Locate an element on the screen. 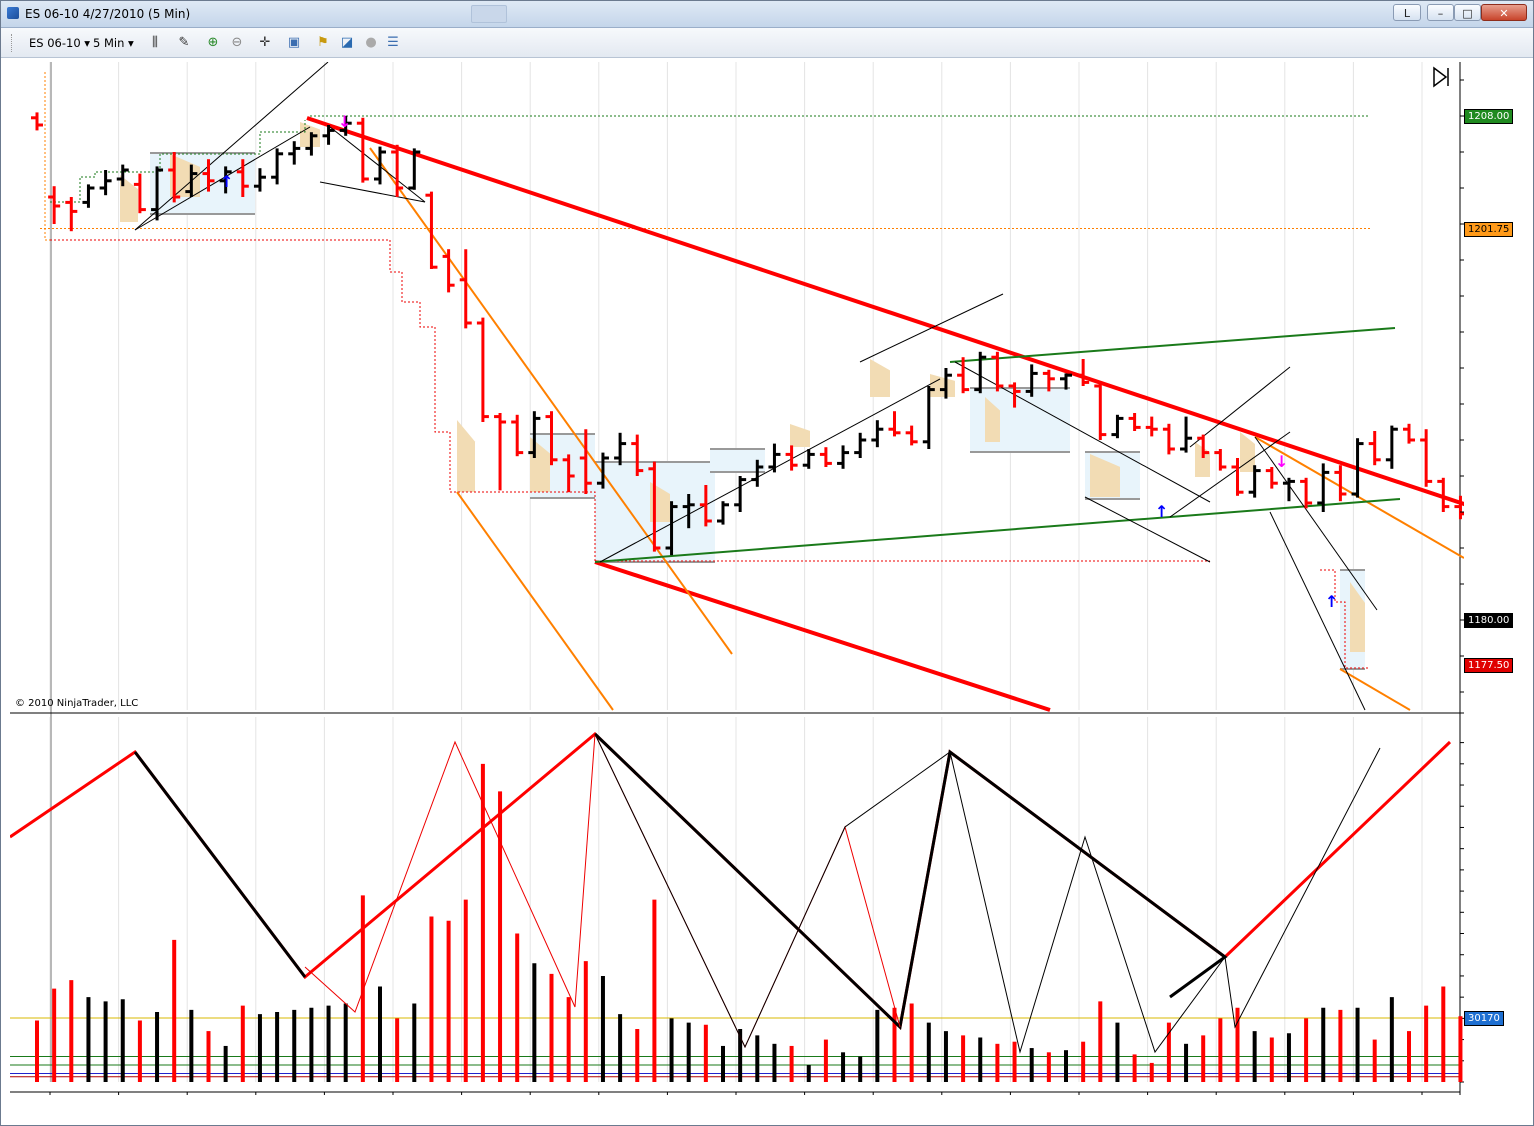 This screenshot has width=1534, height=1126. major-support-trendline is located at coordinates (822, 636).